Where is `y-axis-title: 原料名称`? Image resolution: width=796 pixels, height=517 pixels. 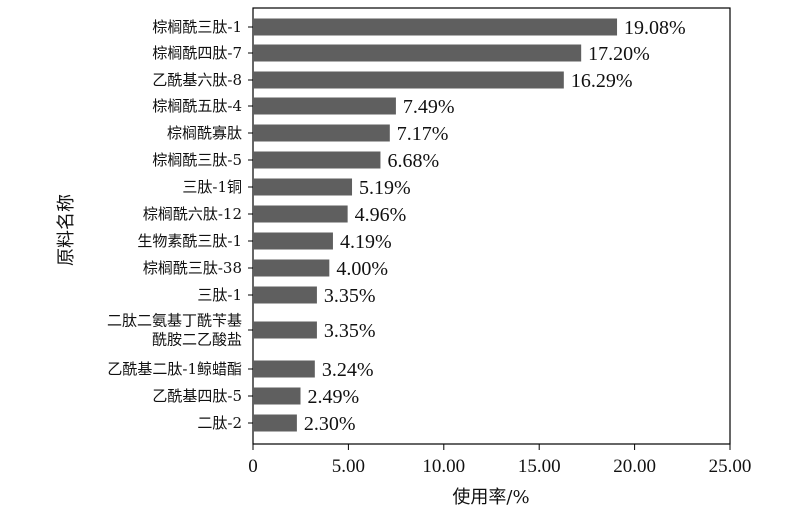 y-axis-title: 原料名称 is located at coordinates (66, 230).